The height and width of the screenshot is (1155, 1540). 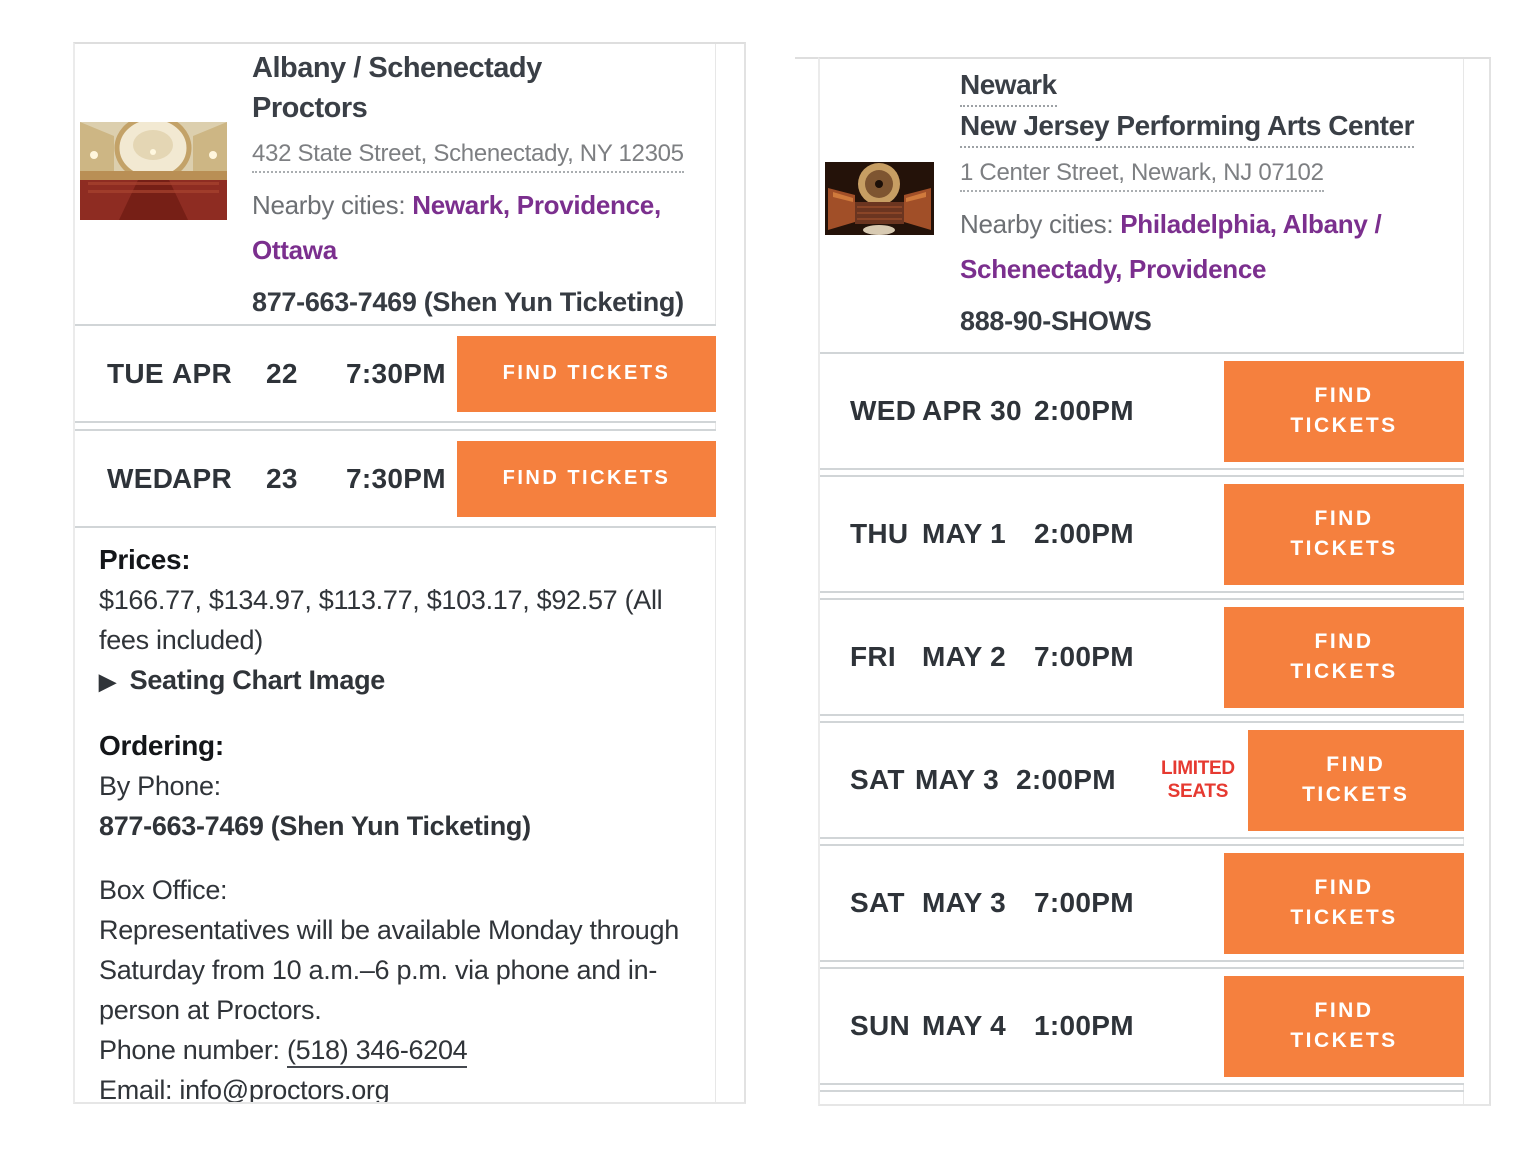 What do you see at coordinates (397, 68) in the screenshot?
I see `venue-title-line1: Albany / Schenectady` at bounding box center [397, 68].